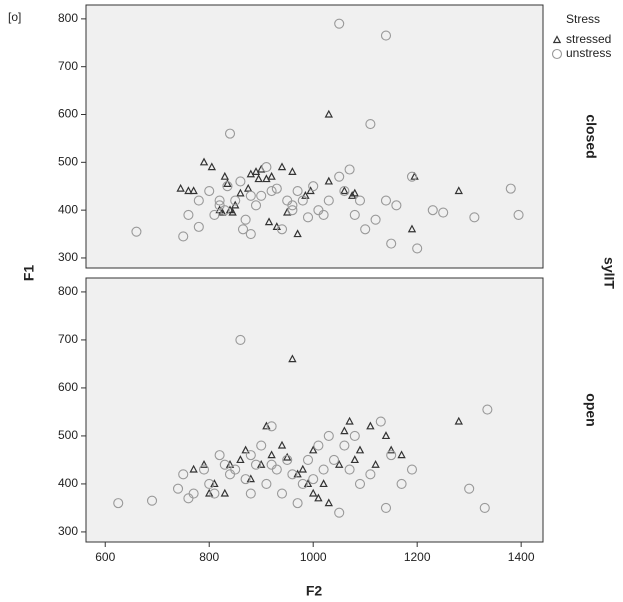  What do you see at coordinates (609, 273) in the screenshot?
I see `facet-title: sylIT` at bounding box center [609, 273].